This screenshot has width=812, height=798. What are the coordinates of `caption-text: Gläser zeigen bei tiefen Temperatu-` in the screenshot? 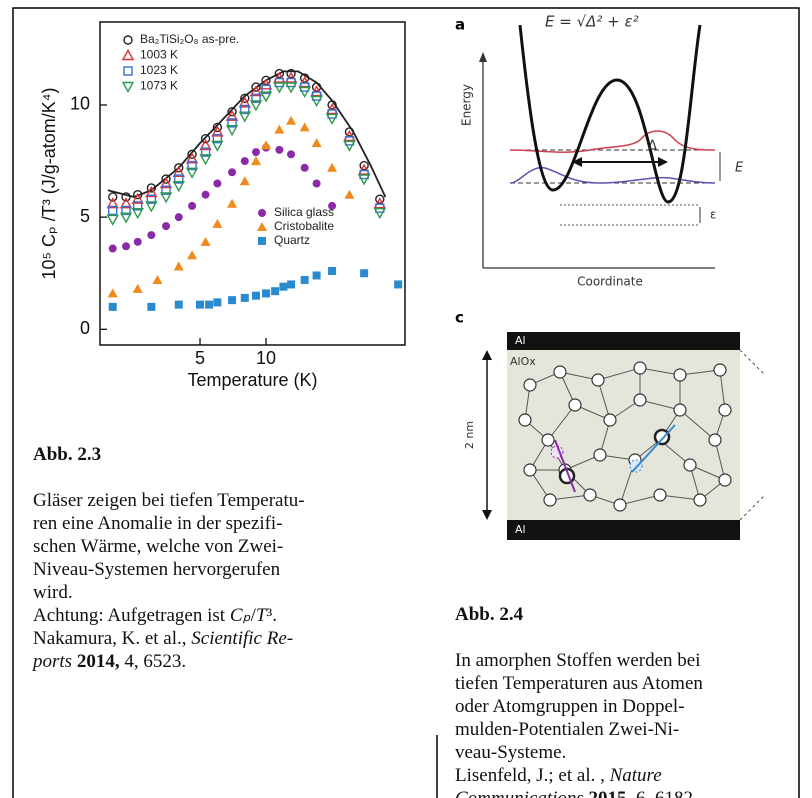 It's located at (169, 500).